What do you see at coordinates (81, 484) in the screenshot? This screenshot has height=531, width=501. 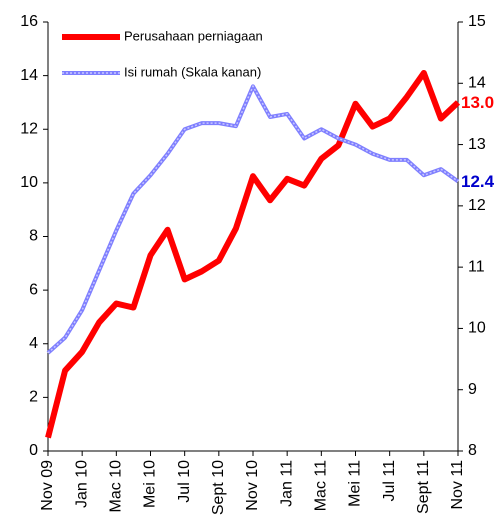 I see `x-tick-label: Jan 10` at bounding box center [81, 484].